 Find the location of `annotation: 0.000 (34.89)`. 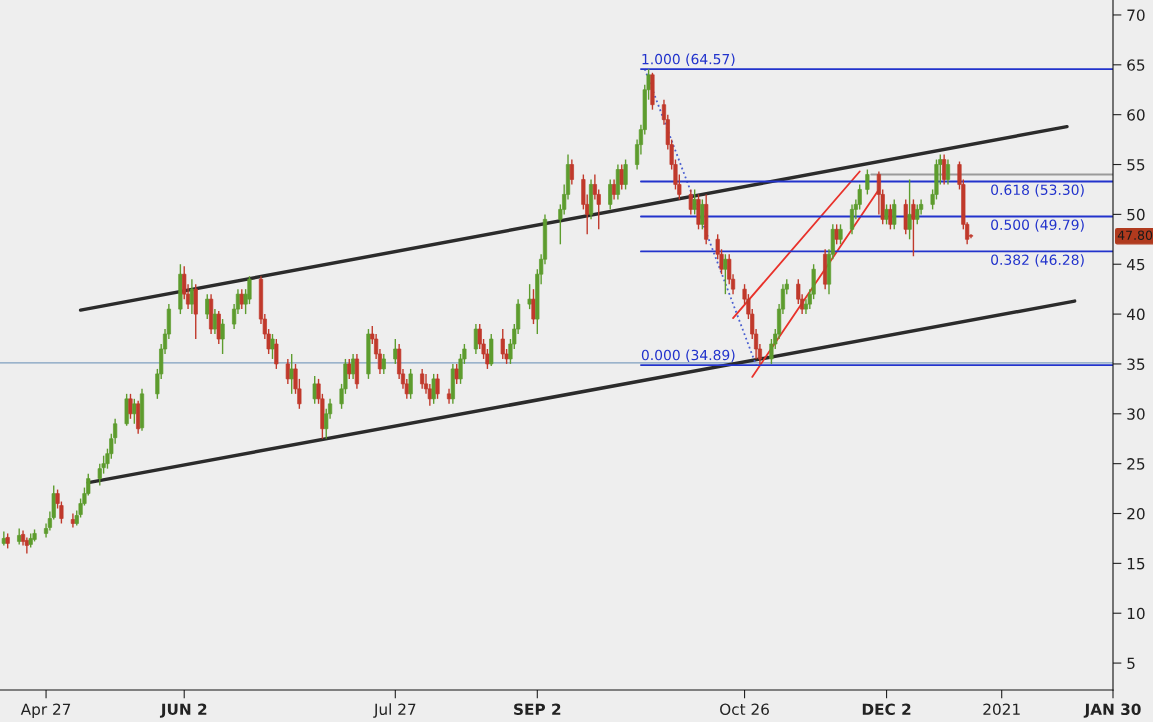

annotation: 0.000 (34.89) is located at coordinates (688, 355).